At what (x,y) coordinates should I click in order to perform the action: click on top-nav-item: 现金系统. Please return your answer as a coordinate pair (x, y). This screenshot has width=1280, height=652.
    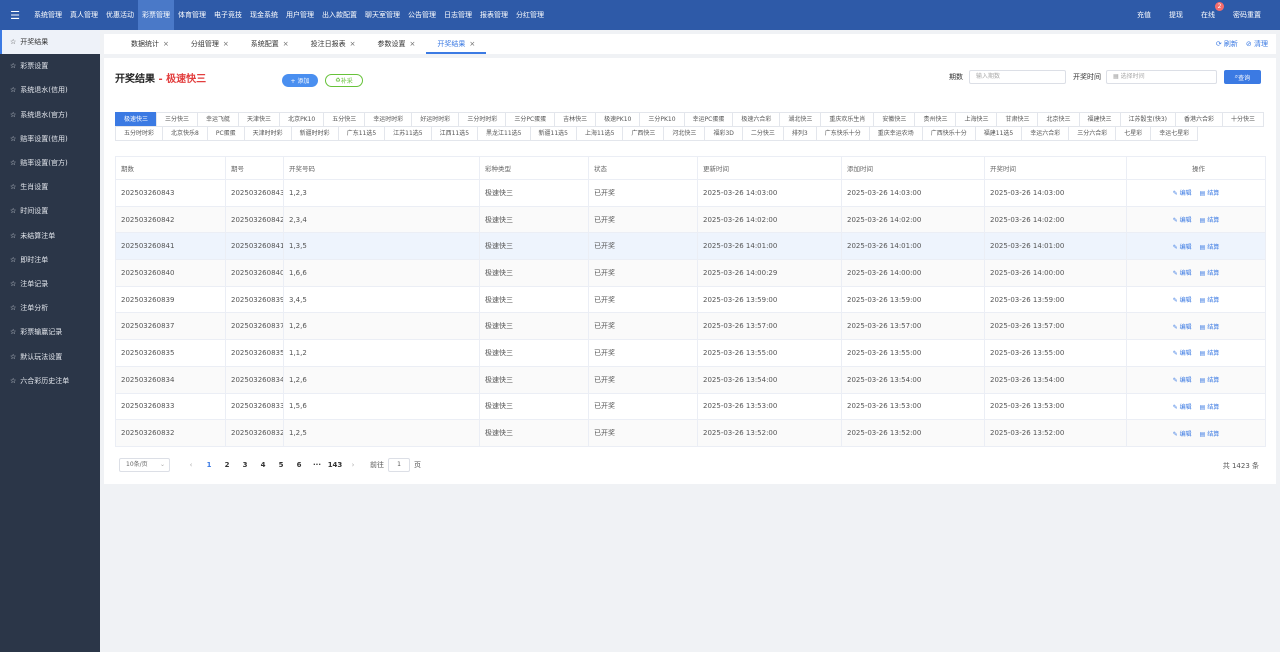
    Looking at the image, I should click on (264, 15).